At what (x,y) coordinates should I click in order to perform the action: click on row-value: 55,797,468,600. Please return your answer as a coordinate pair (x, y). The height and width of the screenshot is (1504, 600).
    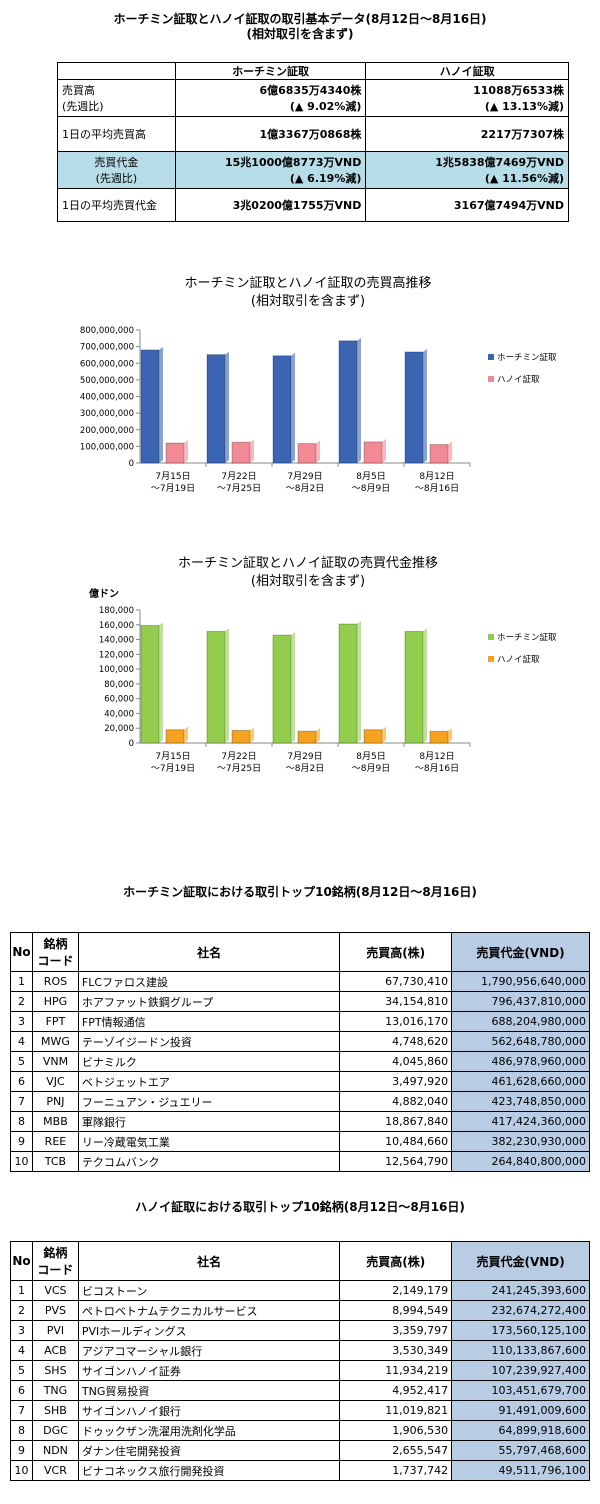
    Looking at the image, I should click on (520, 1450).